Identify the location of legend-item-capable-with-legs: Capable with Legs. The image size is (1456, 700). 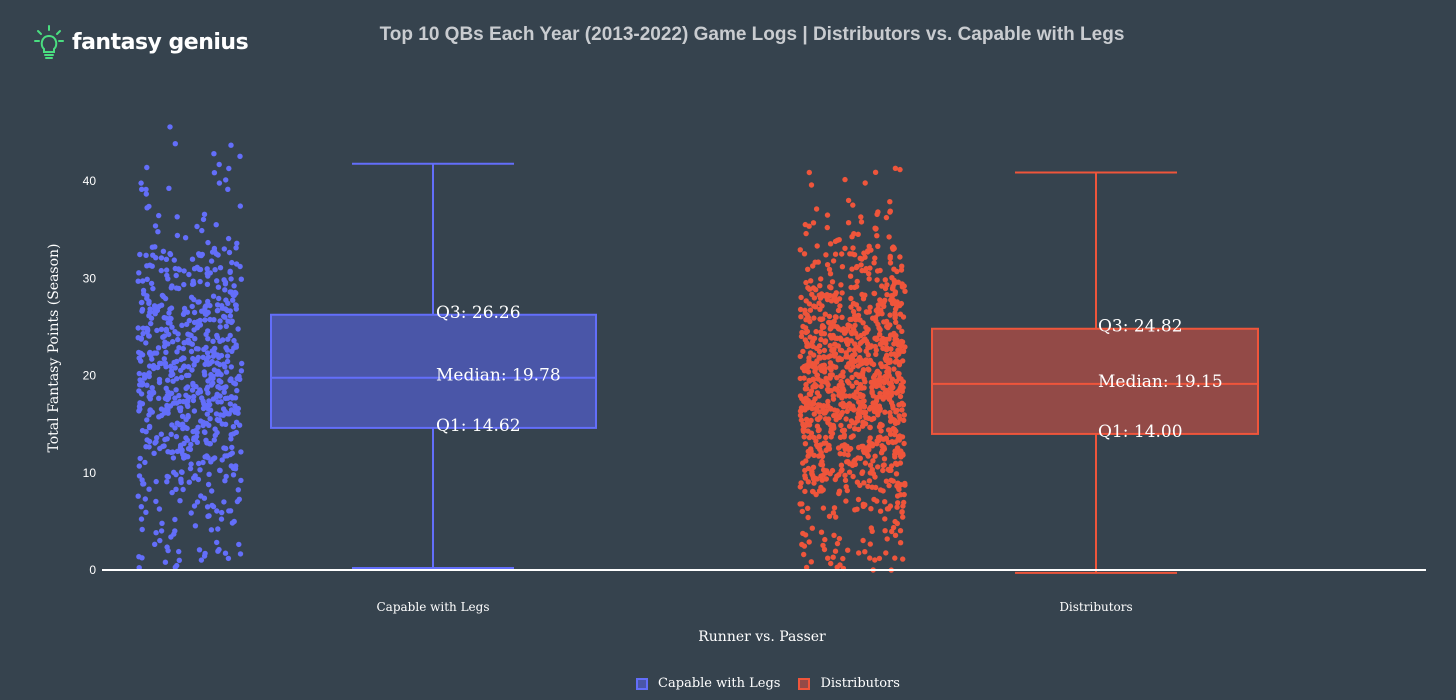
(708, 683).